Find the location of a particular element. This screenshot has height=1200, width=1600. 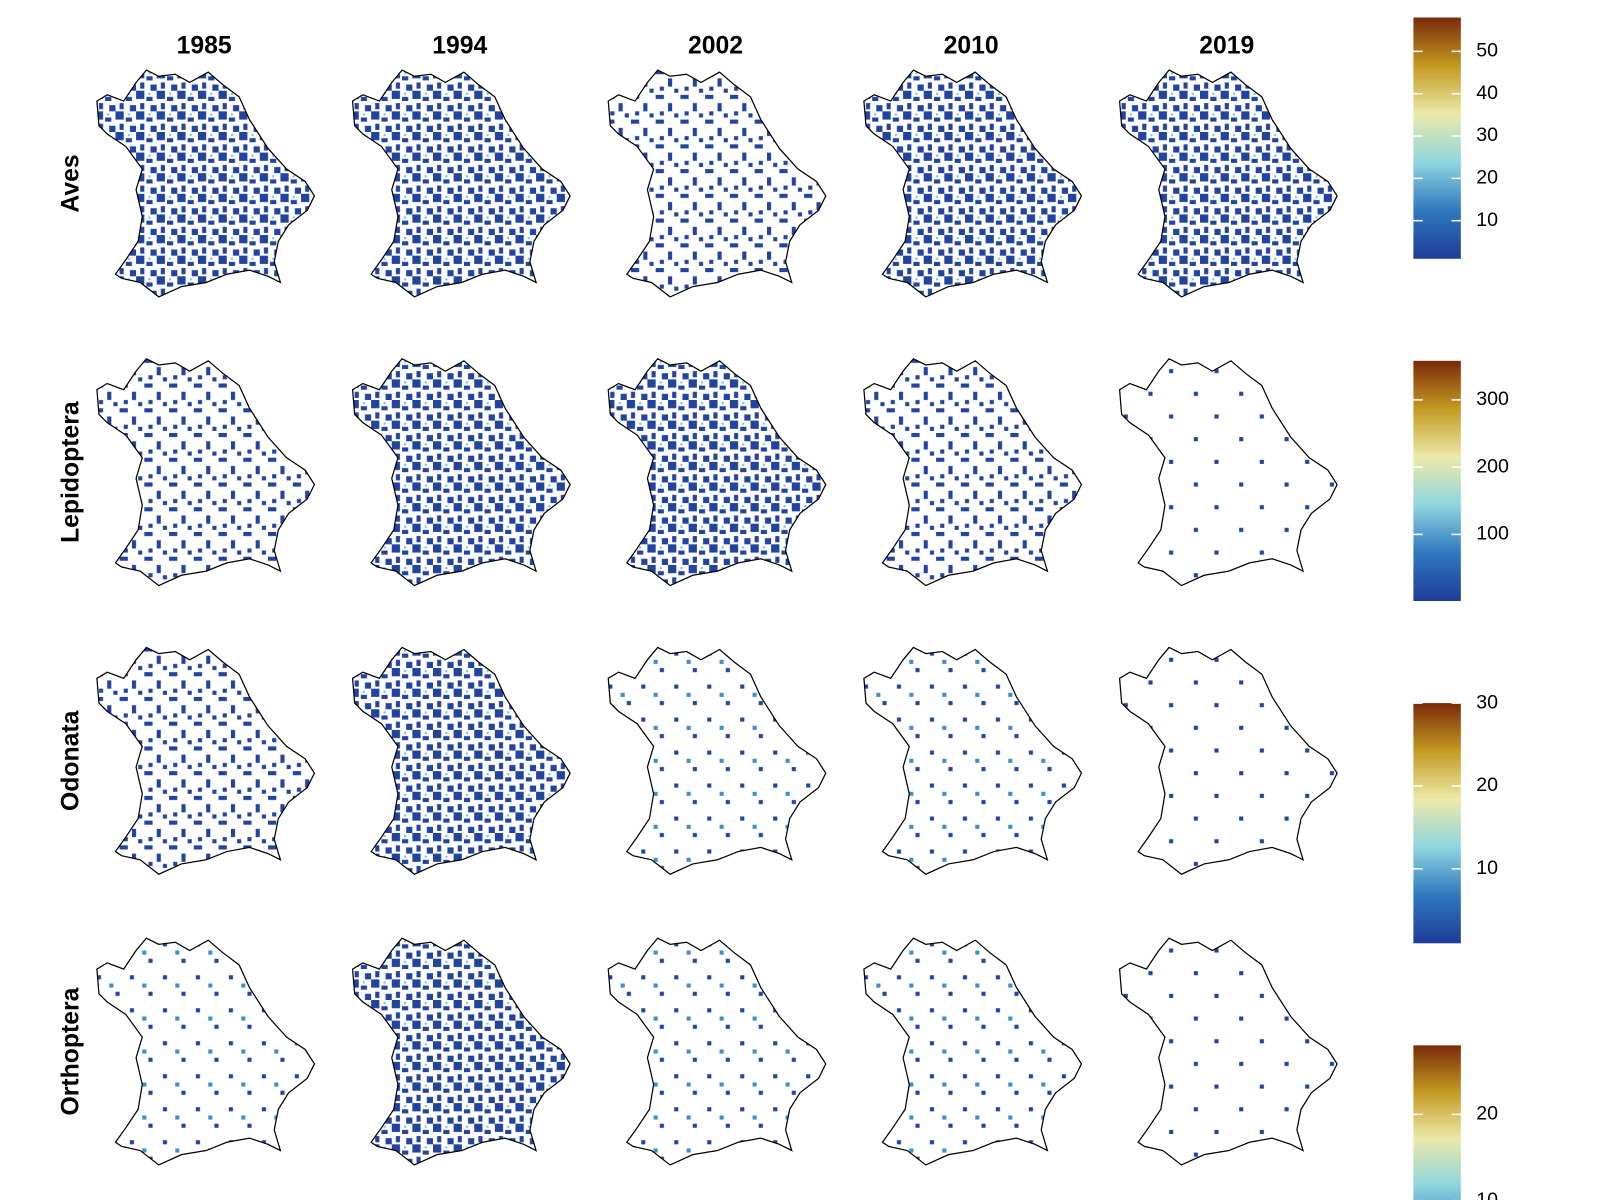

row-label: Odonata is located at coordinates (70, 760).